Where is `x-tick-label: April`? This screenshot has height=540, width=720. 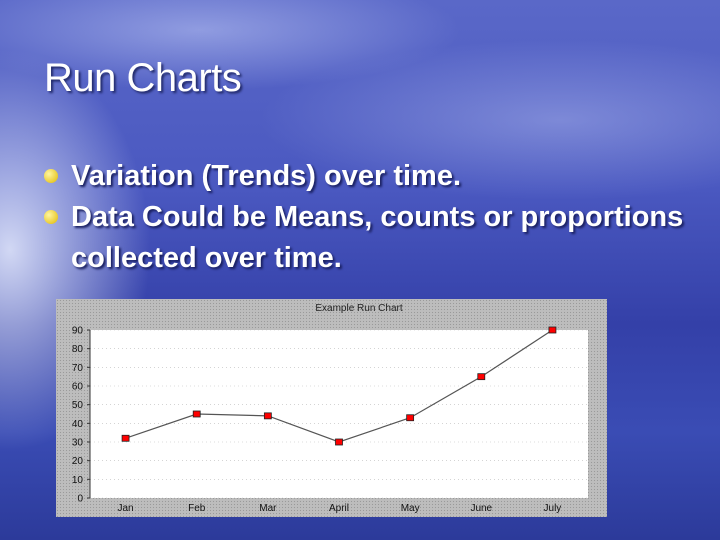
x-tick-label: April is located at coordinates (339, 508).